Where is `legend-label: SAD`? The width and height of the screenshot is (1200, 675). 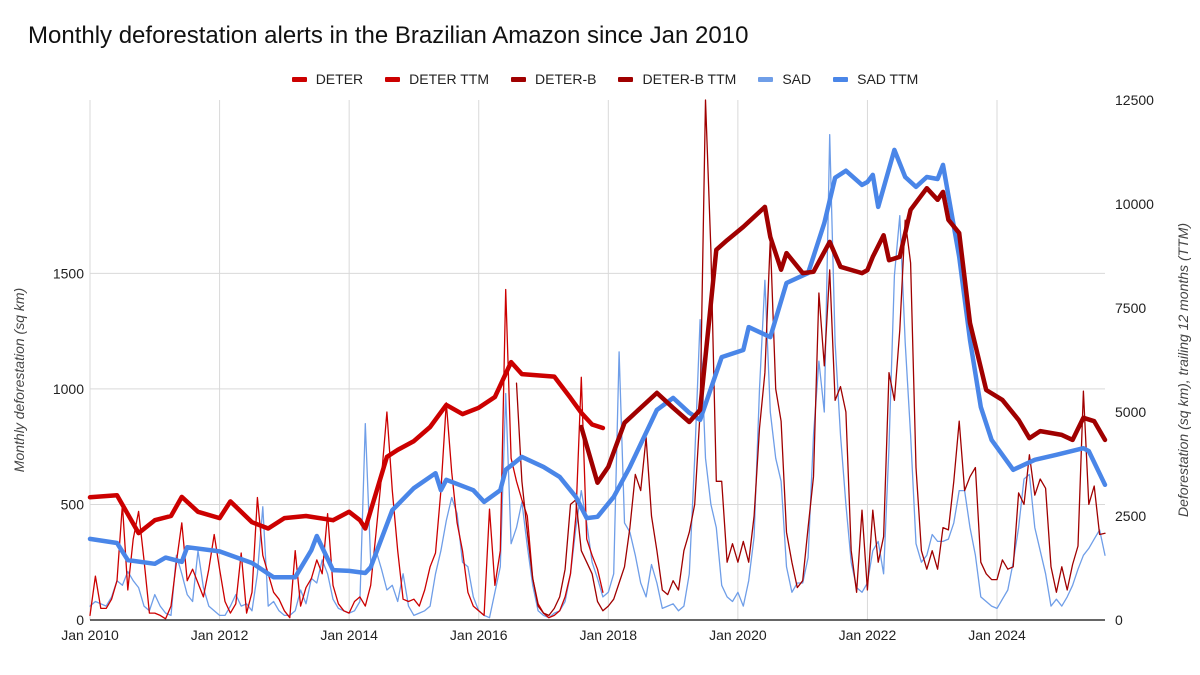 legend-label: SAD is located at coordinates (797, 79).